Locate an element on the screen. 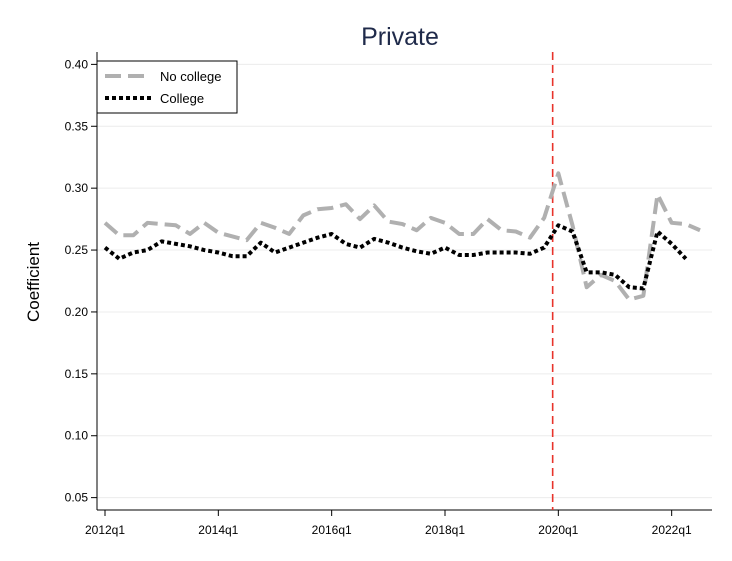  legend: No college College is located at coordinates (167, 87).